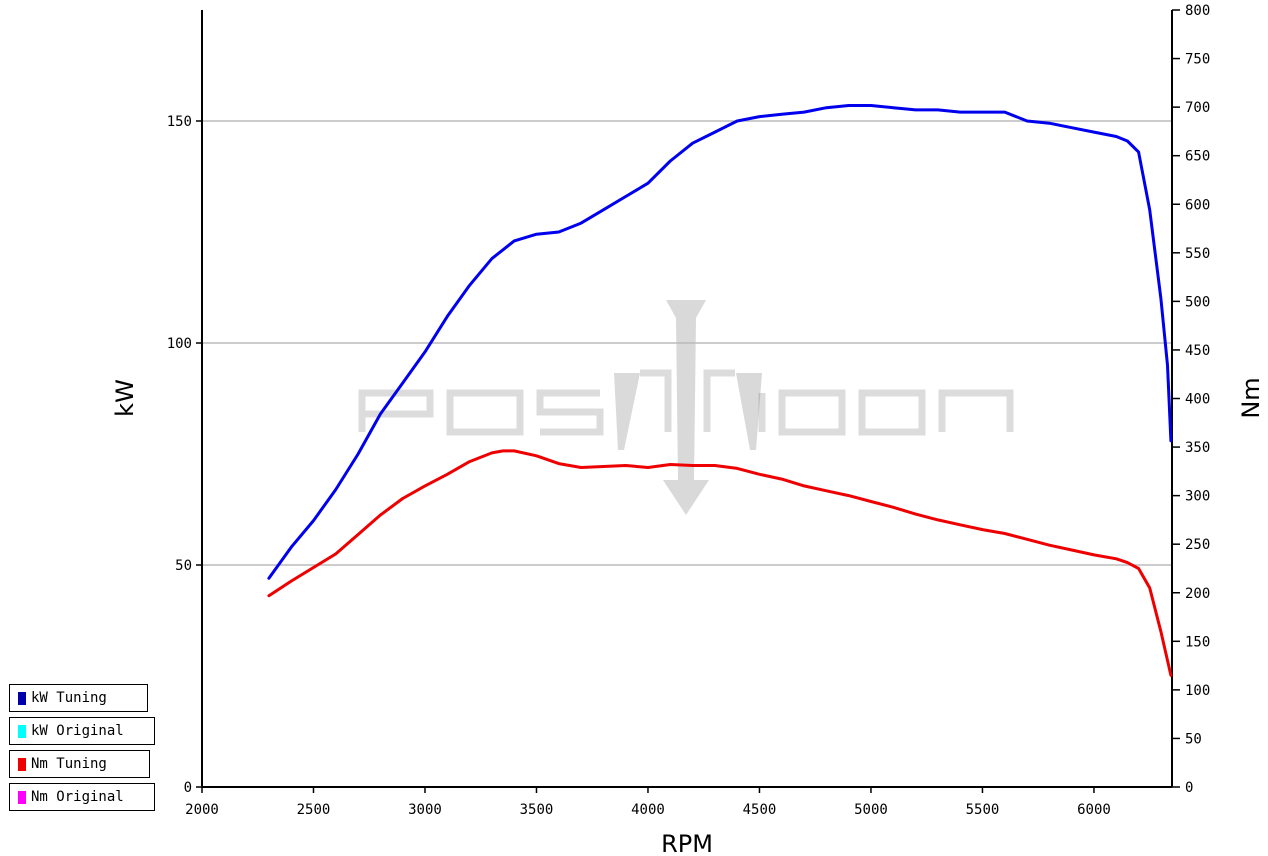 The image size is (1268, 856). What do you see at coordinates (425, 810) in the screenshot?
I see `x-tick-label: 3000` at bounding box center [425, 810].